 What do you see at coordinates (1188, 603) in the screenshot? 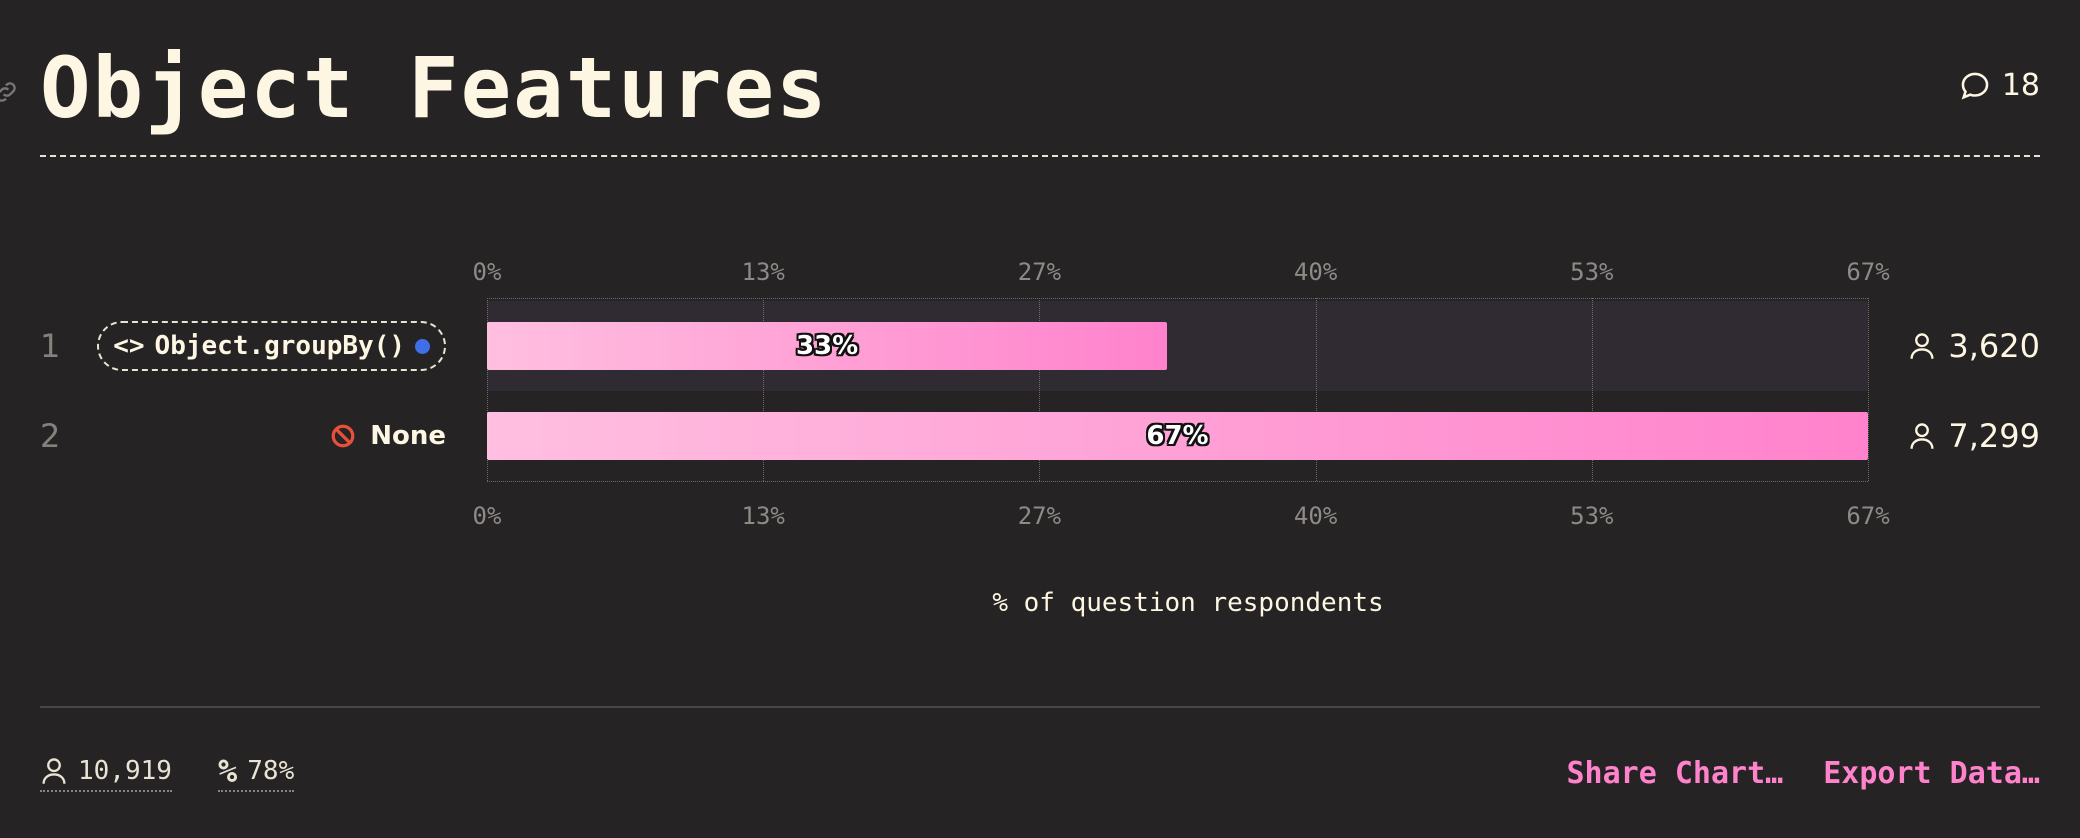
I see `x-axis-title: % of question respondents` at bounding box center [1188, 603].